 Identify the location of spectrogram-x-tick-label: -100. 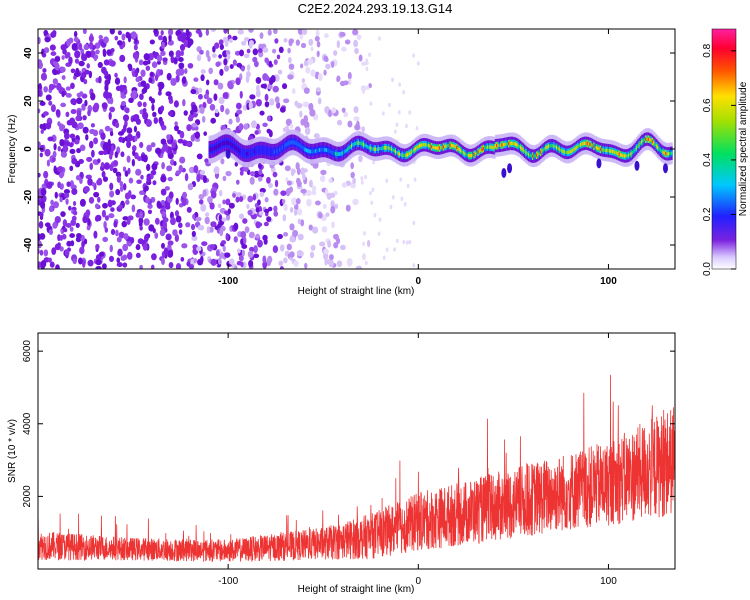
(228, 281).